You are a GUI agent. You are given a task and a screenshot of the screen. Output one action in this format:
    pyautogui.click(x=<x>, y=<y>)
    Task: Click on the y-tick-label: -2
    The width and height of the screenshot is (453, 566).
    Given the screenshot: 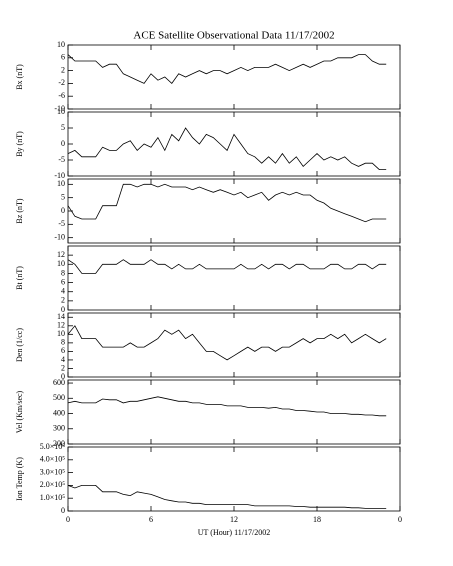 What is the action you would take?
    pyautogui.click(x=61, y=82)
    